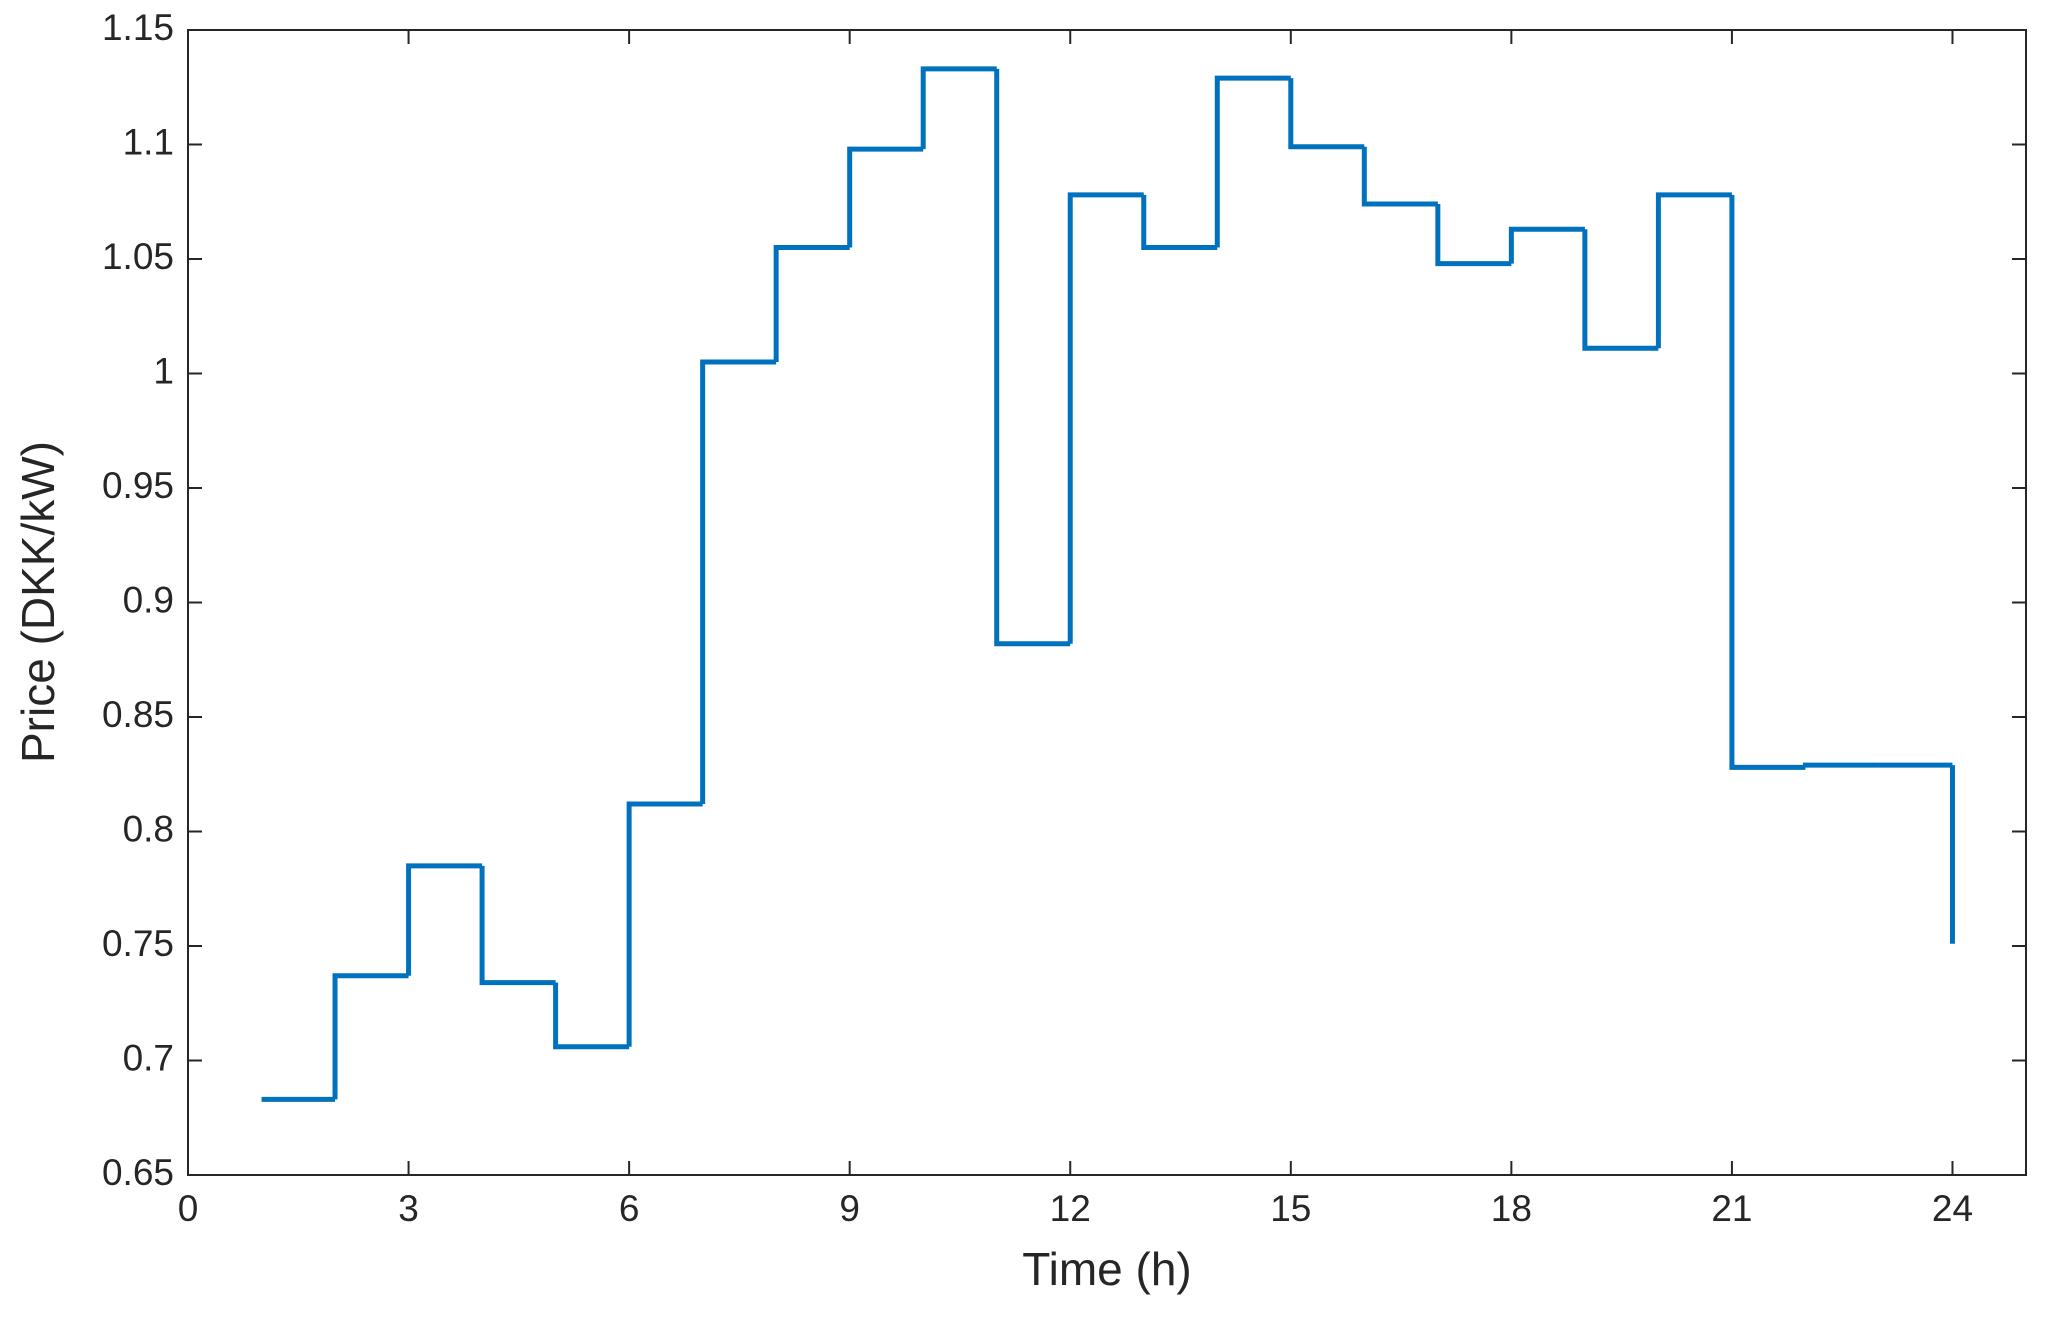 The image size is (2048, 1320). Describe the element at coordinates (148, 1057) in the screenshot. I see `y-tick-label: 0.7` at that location.